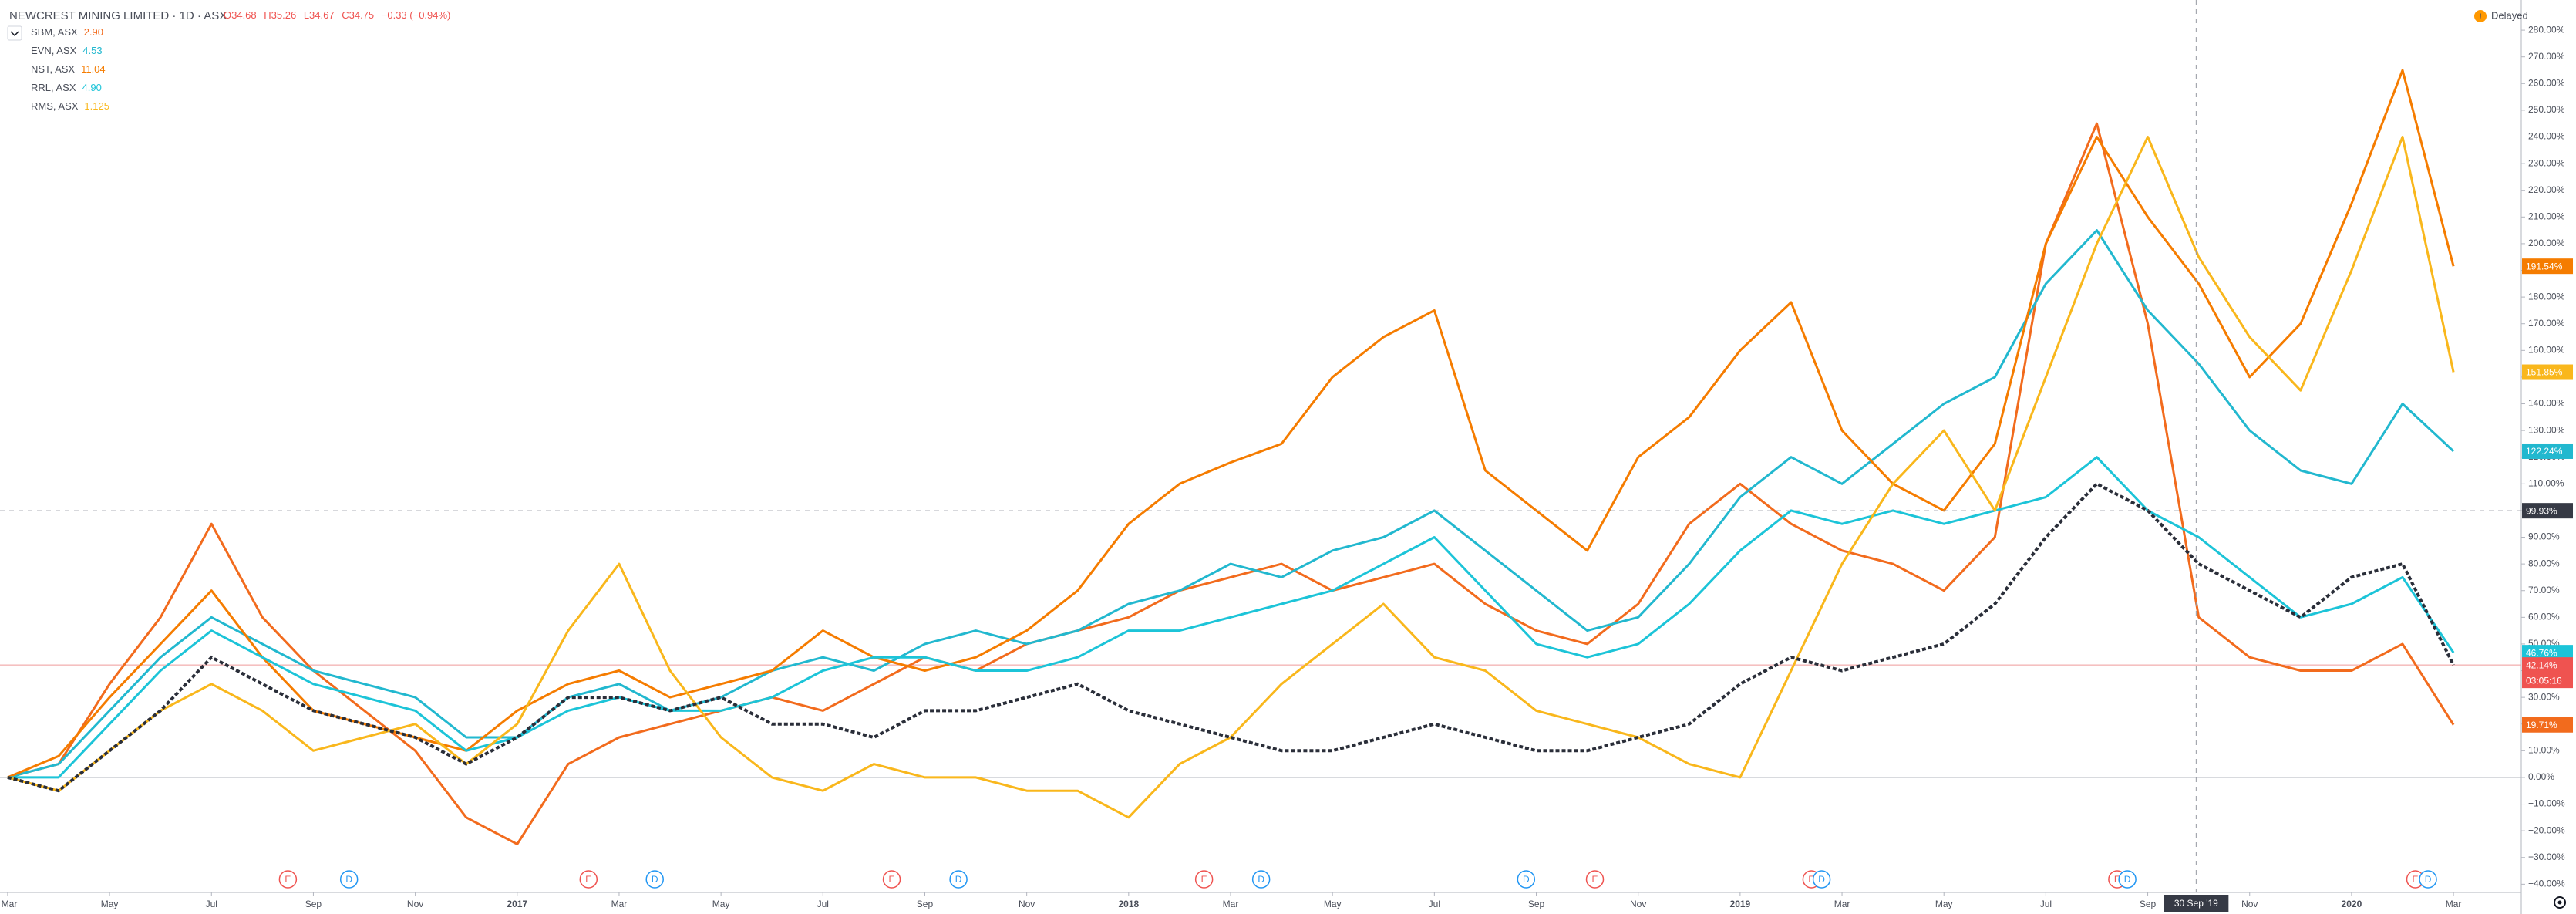 The image size is (2576, 914). What do you see at coordinates (2547, 681) in the screenshot?
I see `countdown-box` at bounding box center [2547, 681].